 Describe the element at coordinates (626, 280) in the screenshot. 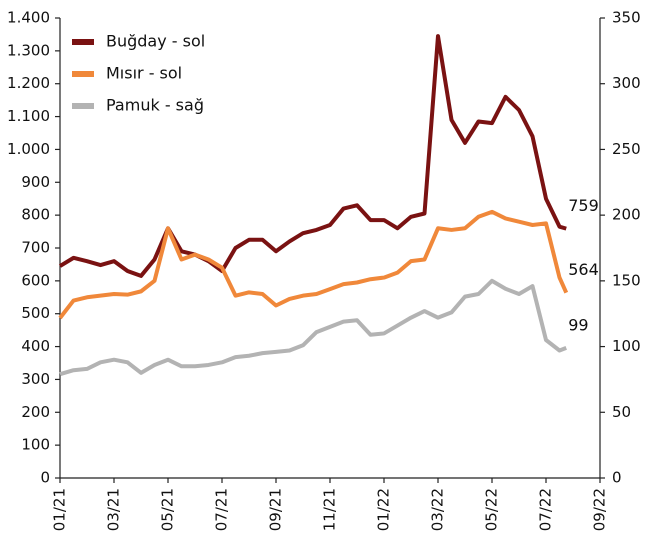

I see `y2-tick-label: 150` at that location.